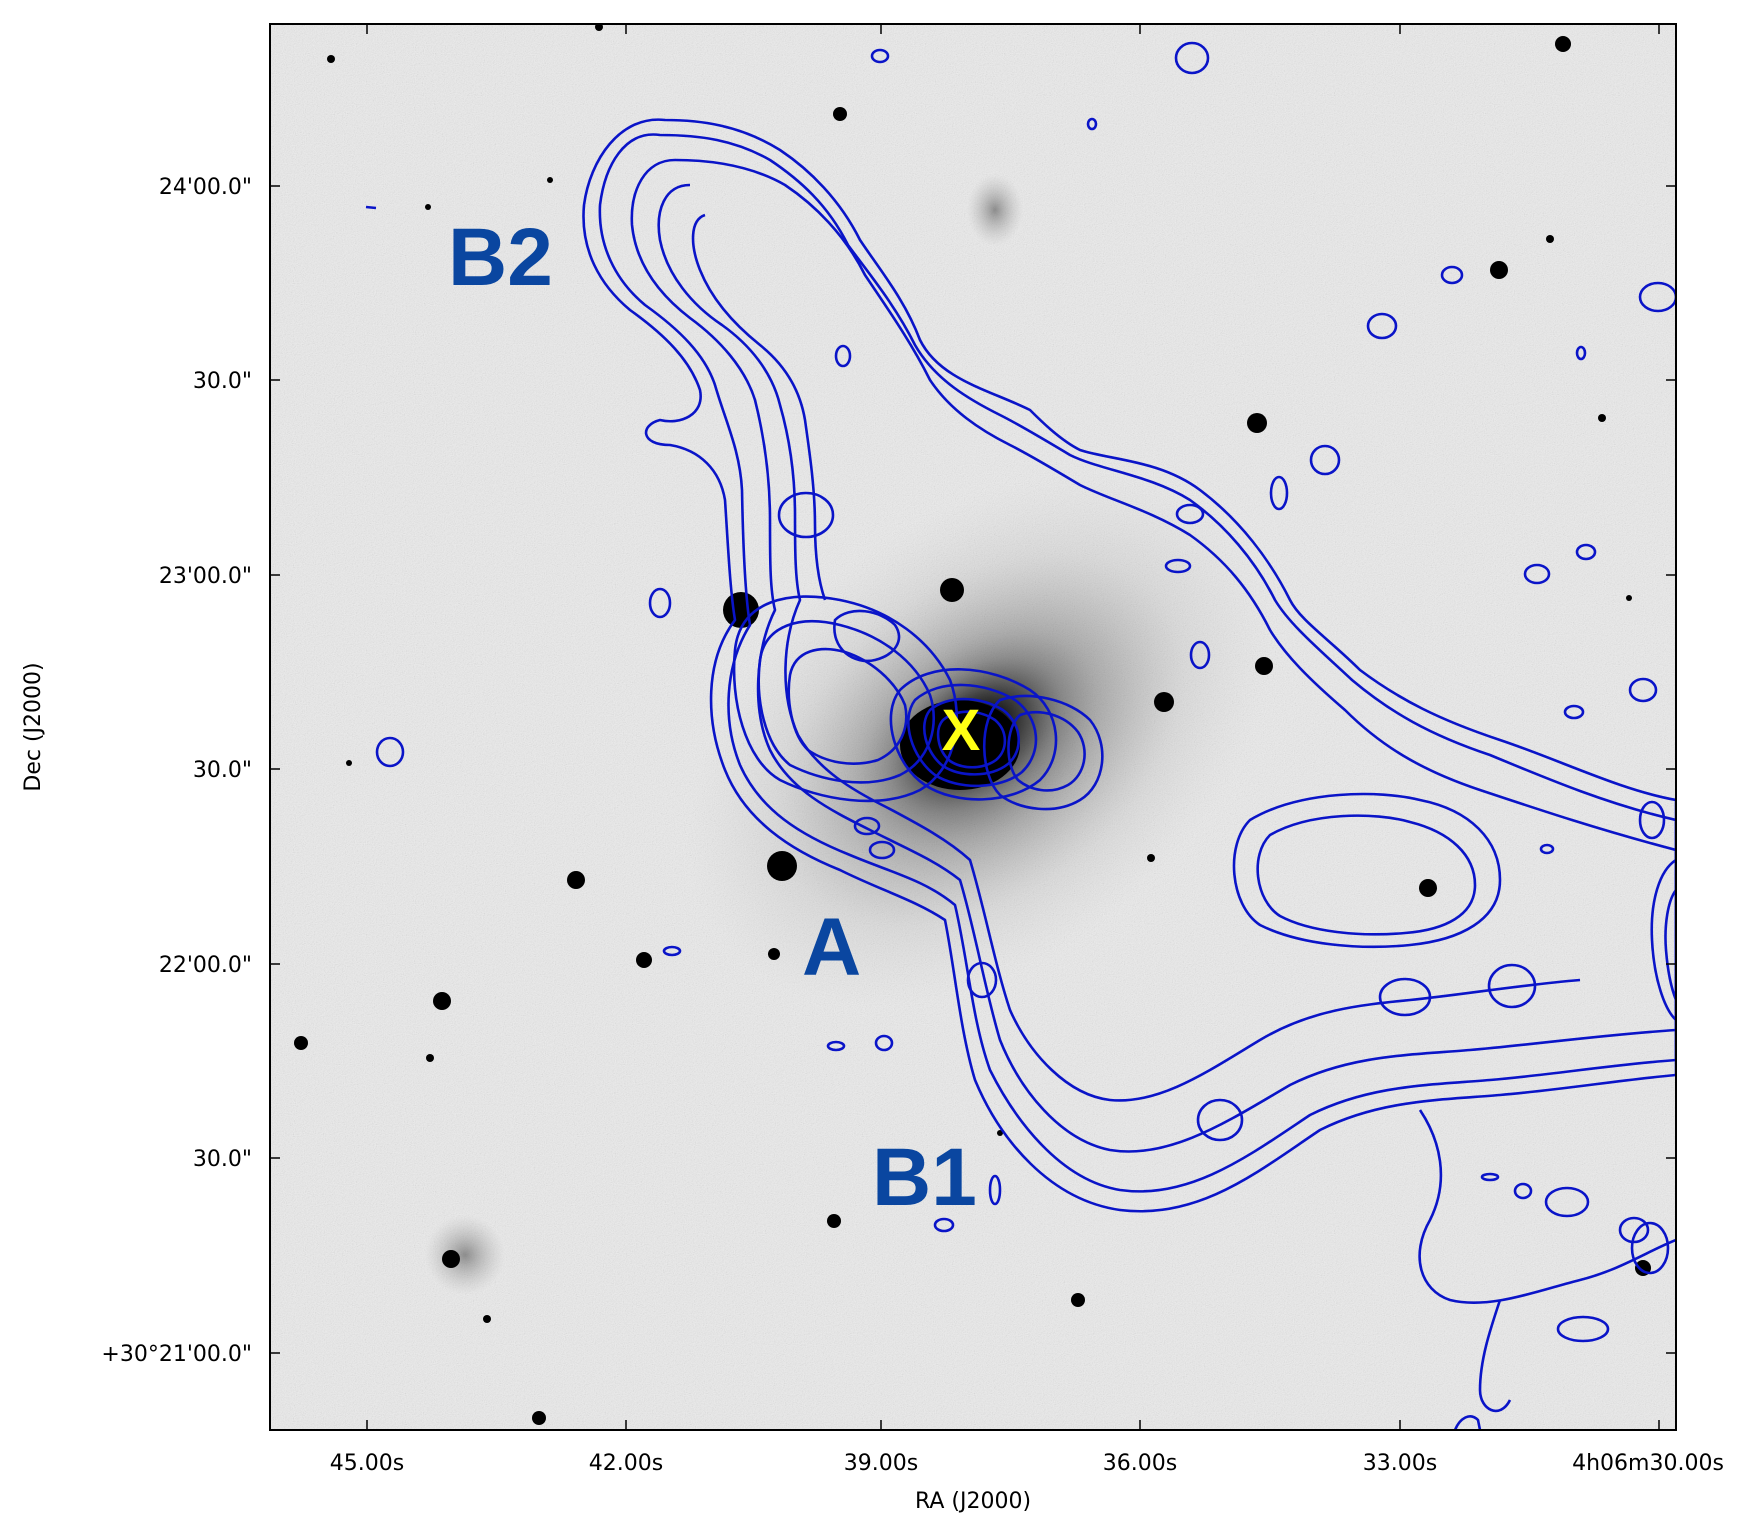  What do you see at coordinates (1663, 939) in the screenshot?
I see `contour-west-edge` at bounding box center [1663, 939].